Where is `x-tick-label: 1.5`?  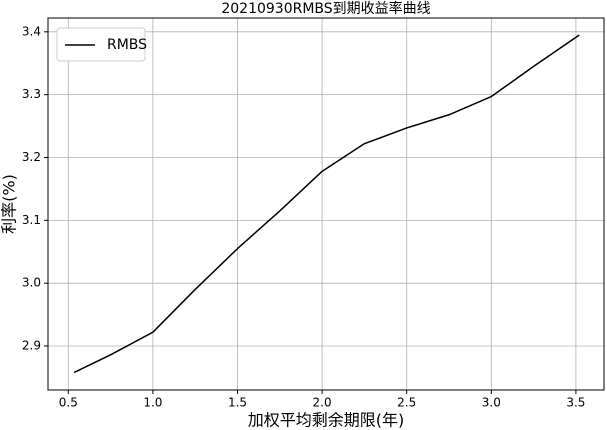
x-tick-label: 1.5 is located at coordinates (237, 403).